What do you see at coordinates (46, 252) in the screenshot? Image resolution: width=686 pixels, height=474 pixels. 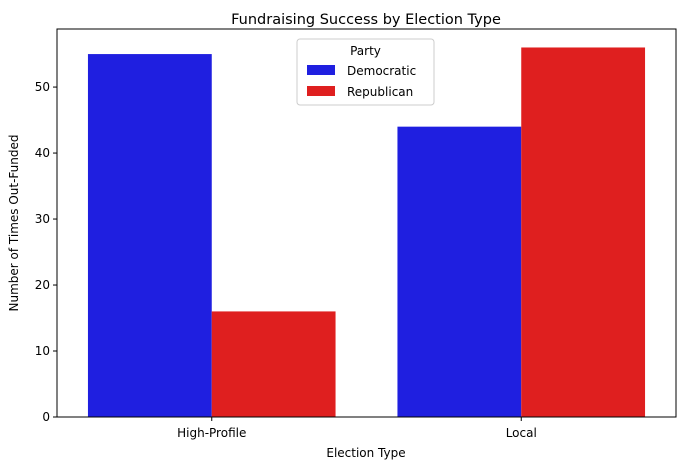 I see `y-axis: 0 10 20 30 40 50` at bounding box center [46, 252].